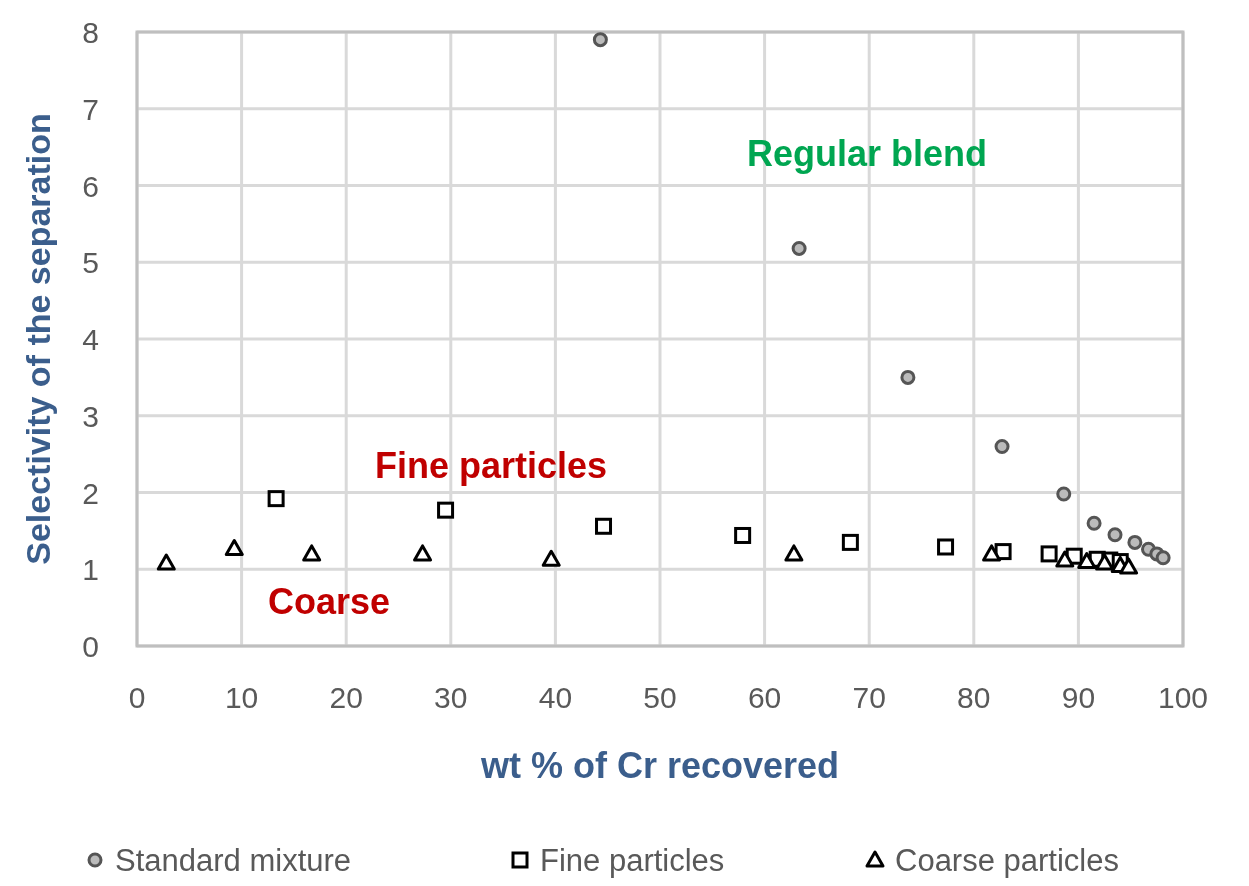 The width and height of the screenshot is (1249, 886). Describe the element at coordinates (974, 697) in the screenshot. I see `x-tick-label: 80` at that location.